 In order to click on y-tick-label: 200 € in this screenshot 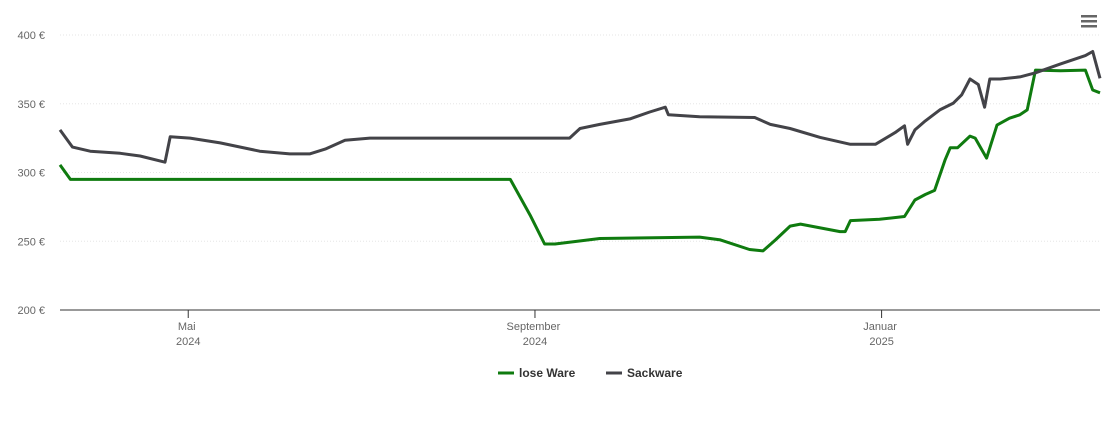, I will do `click(31, 311)`.